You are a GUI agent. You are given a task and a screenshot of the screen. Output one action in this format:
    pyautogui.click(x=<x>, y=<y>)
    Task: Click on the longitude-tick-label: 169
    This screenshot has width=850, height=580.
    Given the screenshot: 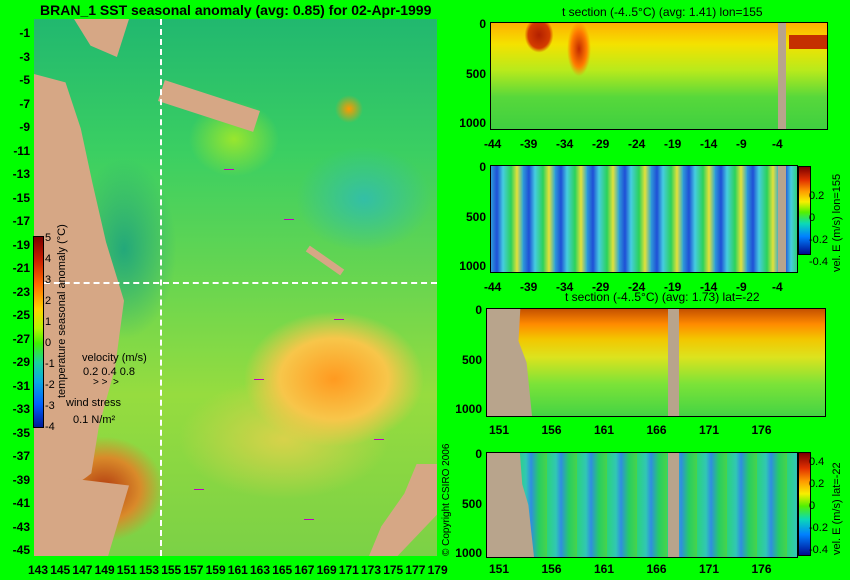 What is the action you would take?
    pyautogui.click(x=326, y=570)
    